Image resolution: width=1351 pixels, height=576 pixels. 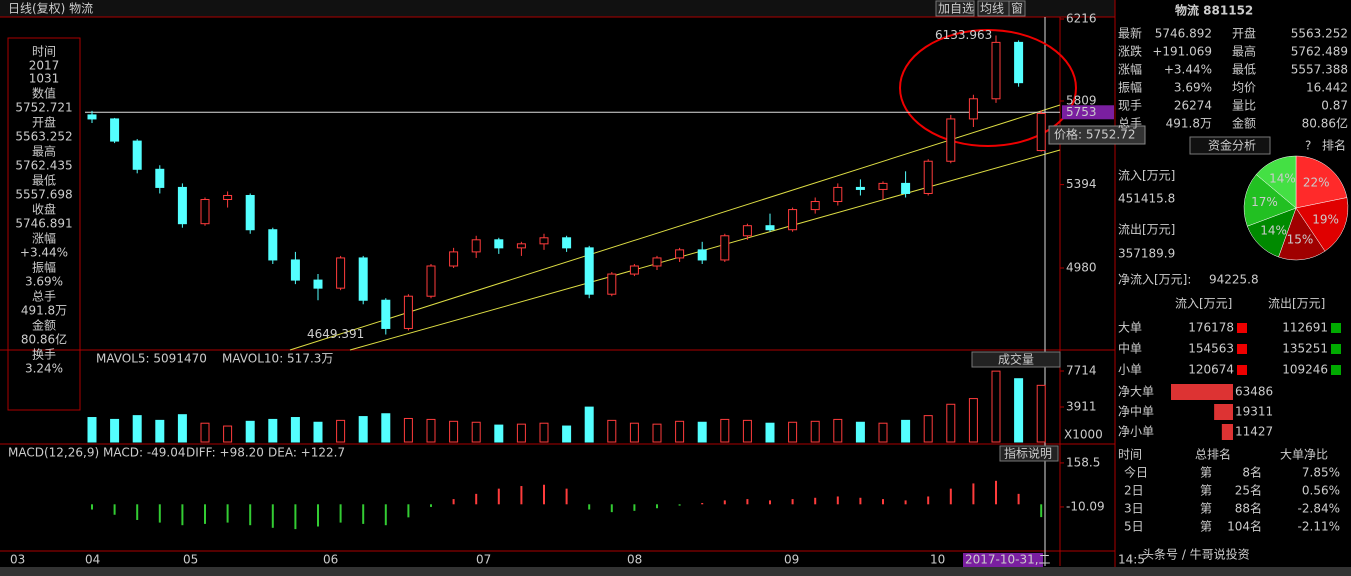 I want to click on x-label: 07, so click(x=483, y=560).